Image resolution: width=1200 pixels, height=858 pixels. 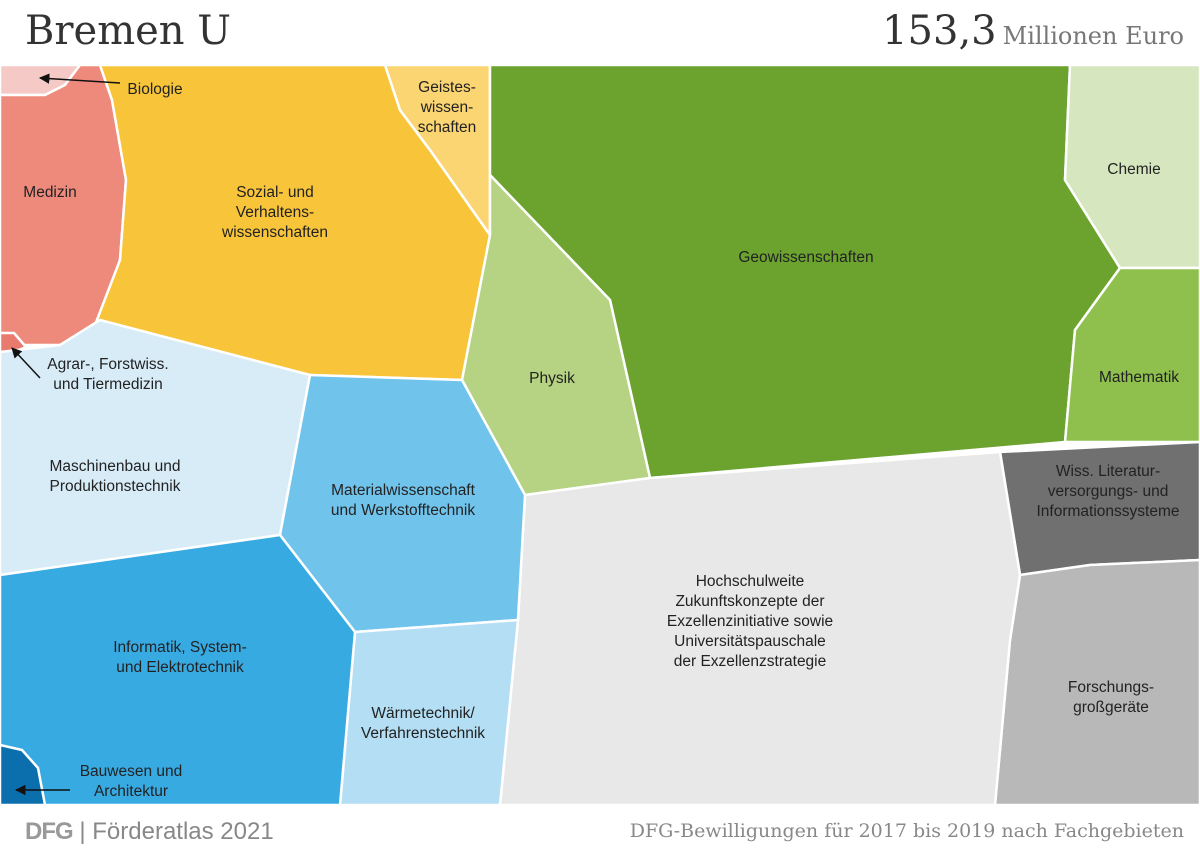 I want to click on total-value: 153,3, so click(x=939, y=31).